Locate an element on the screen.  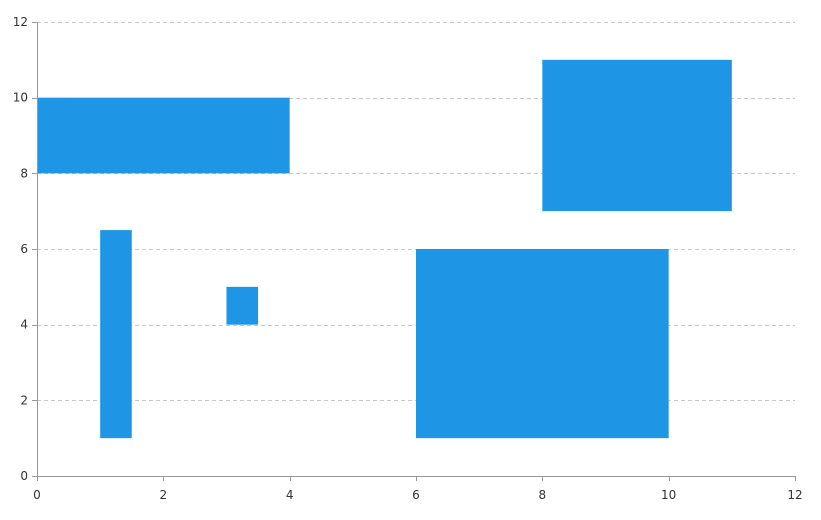
x-axis-ticks: 0 2 4 6 8 10 12 is located at coordinates (418, 489).